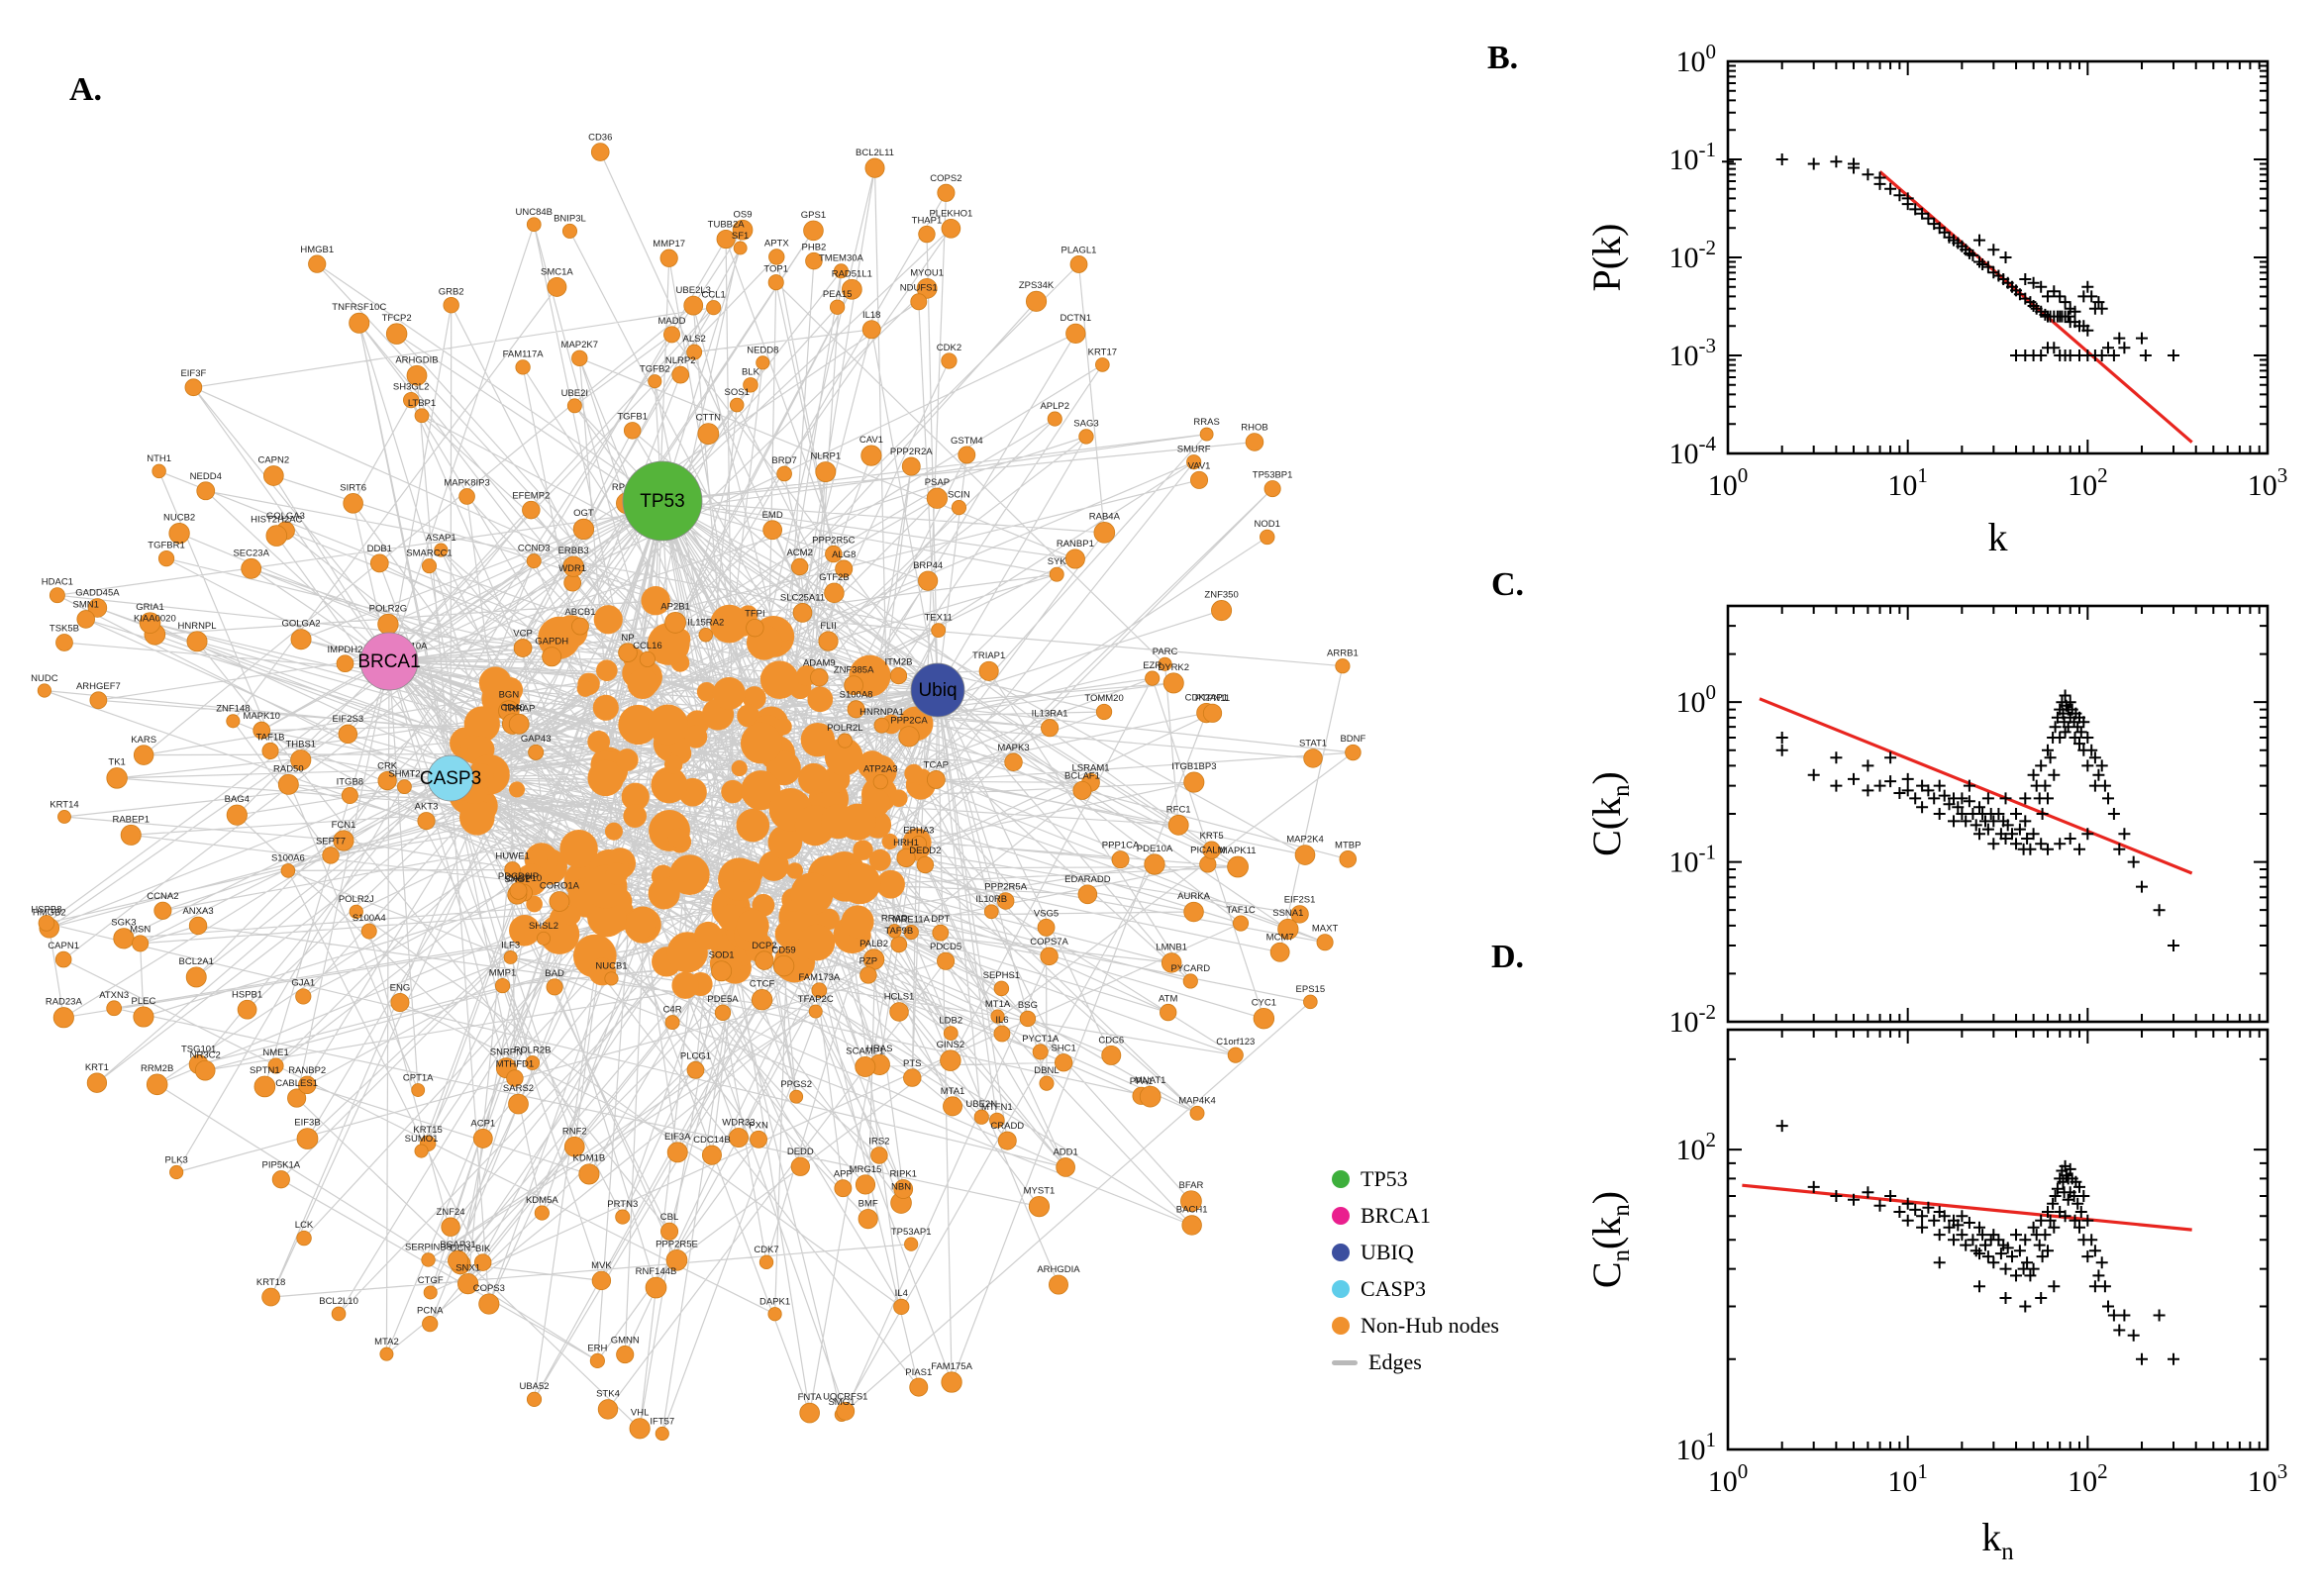  What do you see at coordinates (1054, 406) in the screenshot?
I see `gene-label: APLP2` at bounding box center [1054, 406].